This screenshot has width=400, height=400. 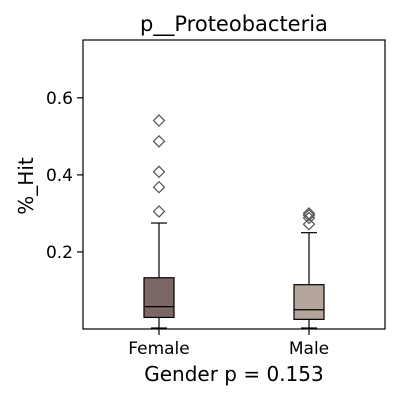 I want to click on x-tick-label: Female, so click(x=158, y=349).